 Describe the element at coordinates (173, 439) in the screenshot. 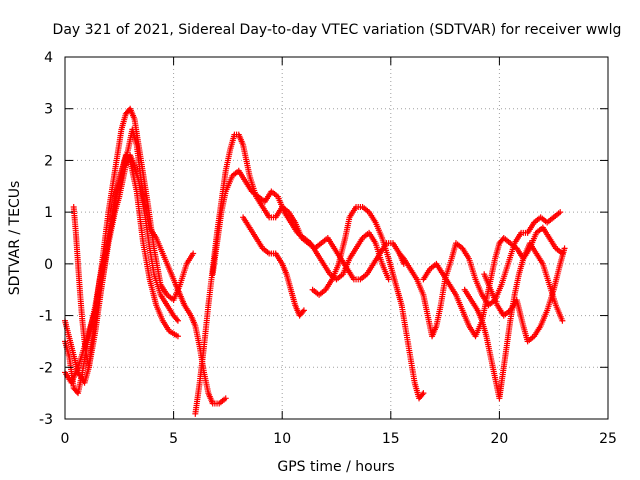

I see `x-tick-label: 5` at that location.